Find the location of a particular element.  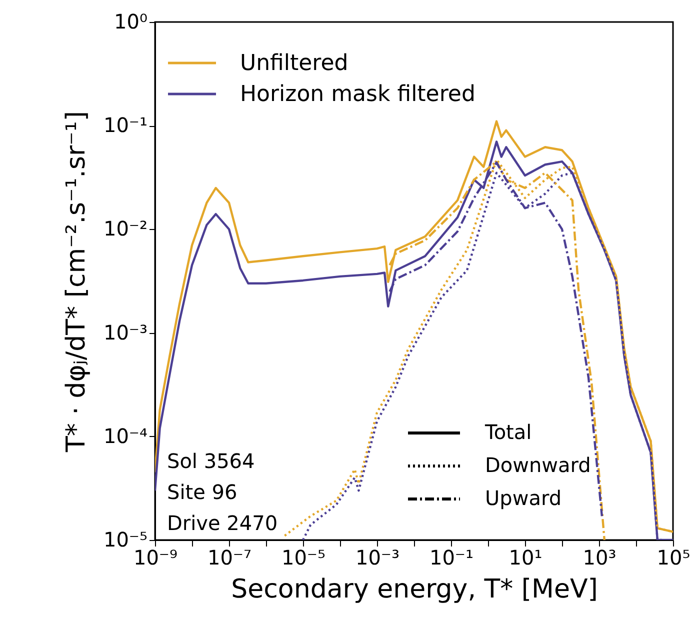

x-tick-label: 10⁻⁵ is located at coordinates (303, 558).